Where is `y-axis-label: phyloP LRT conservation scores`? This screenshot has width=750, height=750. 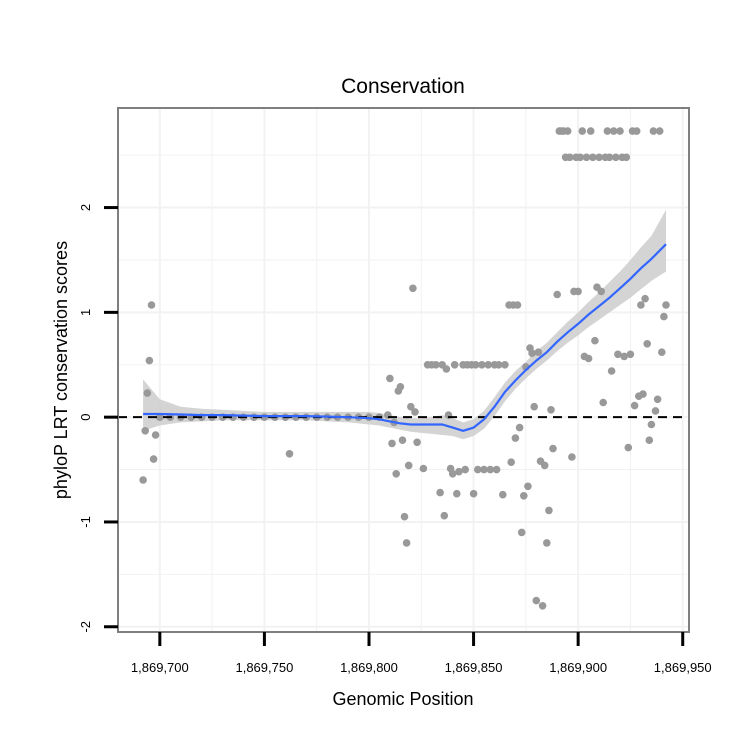 y-axis-label: phyloP LRT conservation scores is located at coordinates (61, 370).